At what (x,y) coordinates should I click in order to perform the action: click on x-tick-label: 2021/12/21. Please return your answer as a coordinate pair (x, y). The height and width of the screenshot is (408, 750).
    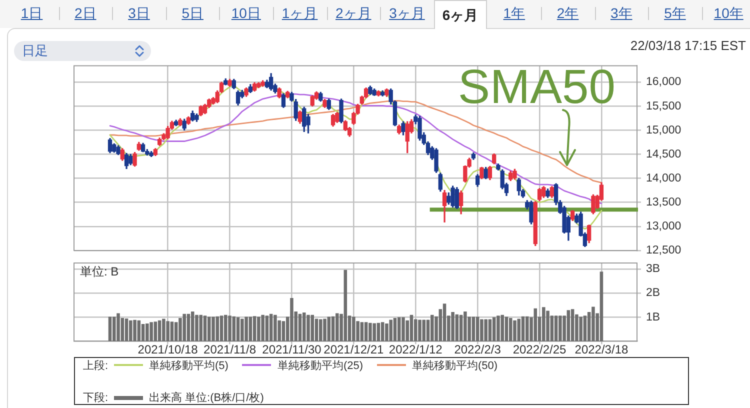
    Looking at the image, I should click on (354, 349).